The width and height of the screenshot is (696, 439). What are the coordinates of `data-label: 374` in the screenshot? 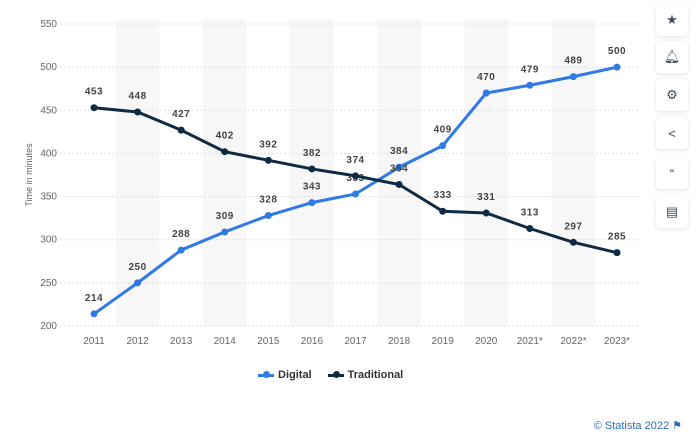 It's located at (355, 160).